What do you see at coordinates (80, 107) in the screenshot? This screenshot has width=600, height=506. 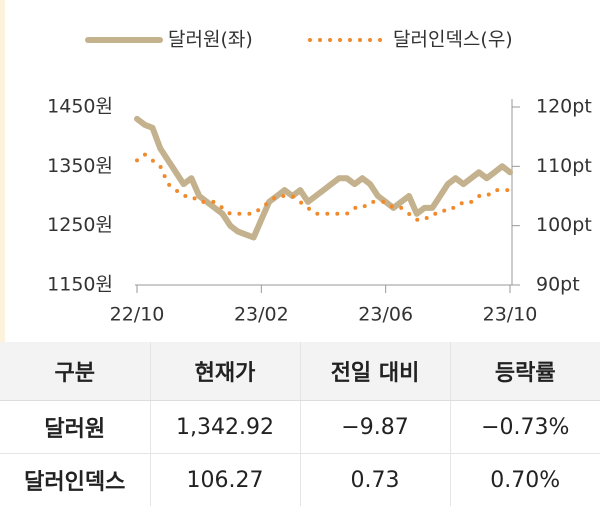 I see `y-tick-label: 1450원` at bounding box center [80, 107].